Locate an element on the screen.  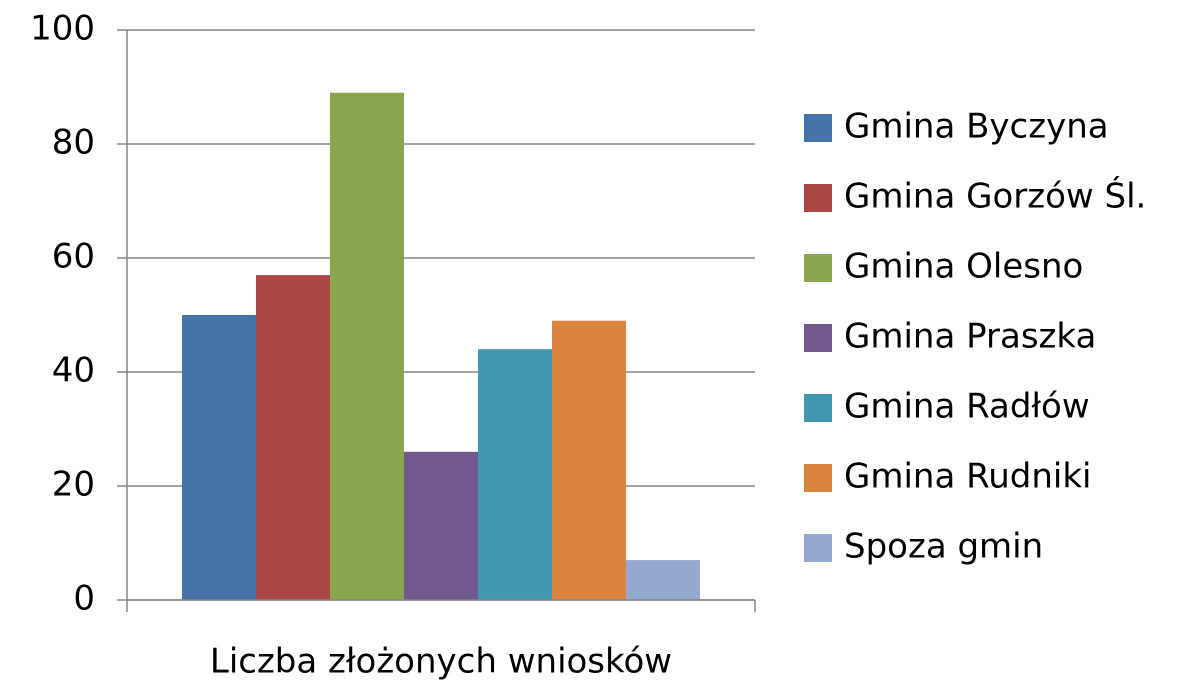
y-tick-label: 0 is located at coordinates (84, 599).